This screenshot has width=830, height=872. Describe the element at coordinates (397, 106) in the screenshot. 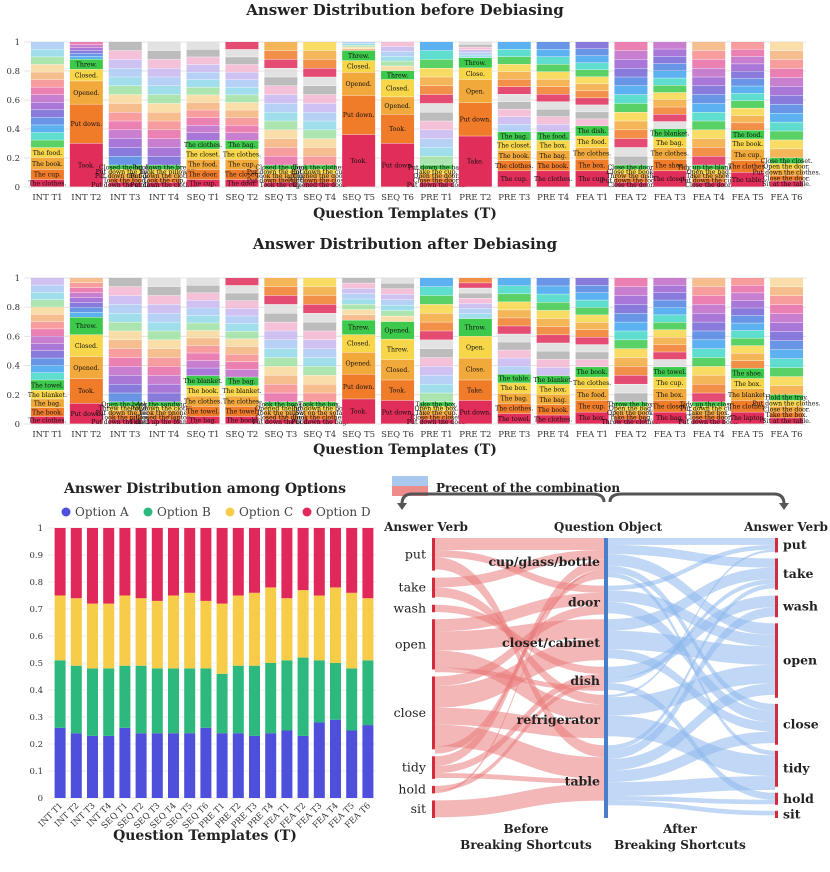

I see `segment-label: Opened.` at that location.